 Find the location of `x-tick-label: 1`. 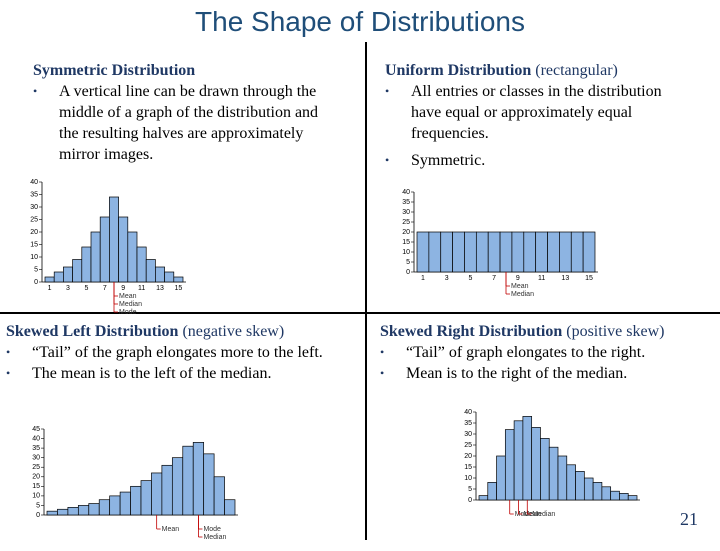

x-tick-label: 1 is located at coordinates (423, 278).